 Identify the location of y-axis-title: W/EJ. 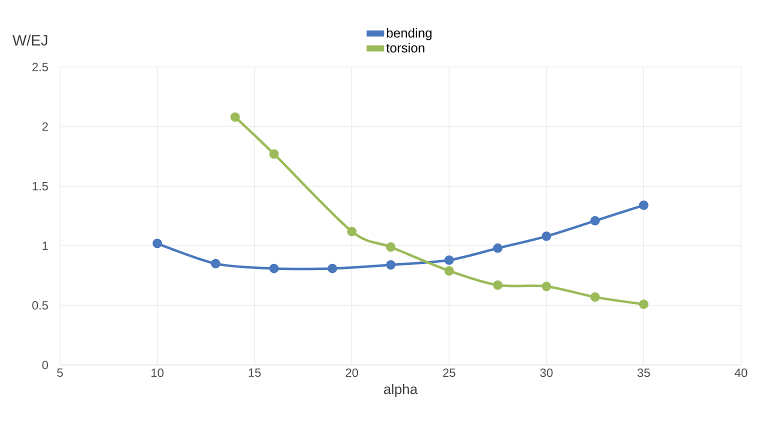
(30, 40).